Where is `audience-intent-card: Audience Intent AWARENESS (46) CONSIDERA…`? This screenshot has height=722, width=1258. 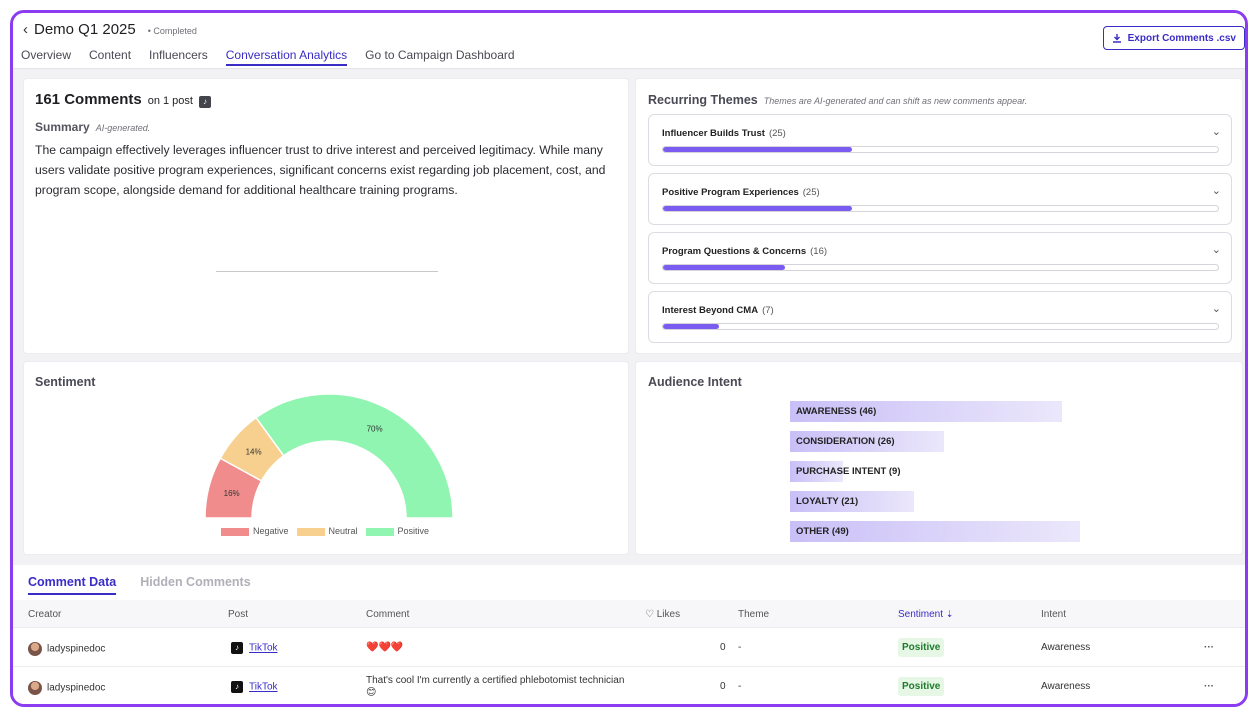 audience-intent-card: Audience Intent AWARENESS (46) CONSIDERA… is located at coordinates (939, 458).